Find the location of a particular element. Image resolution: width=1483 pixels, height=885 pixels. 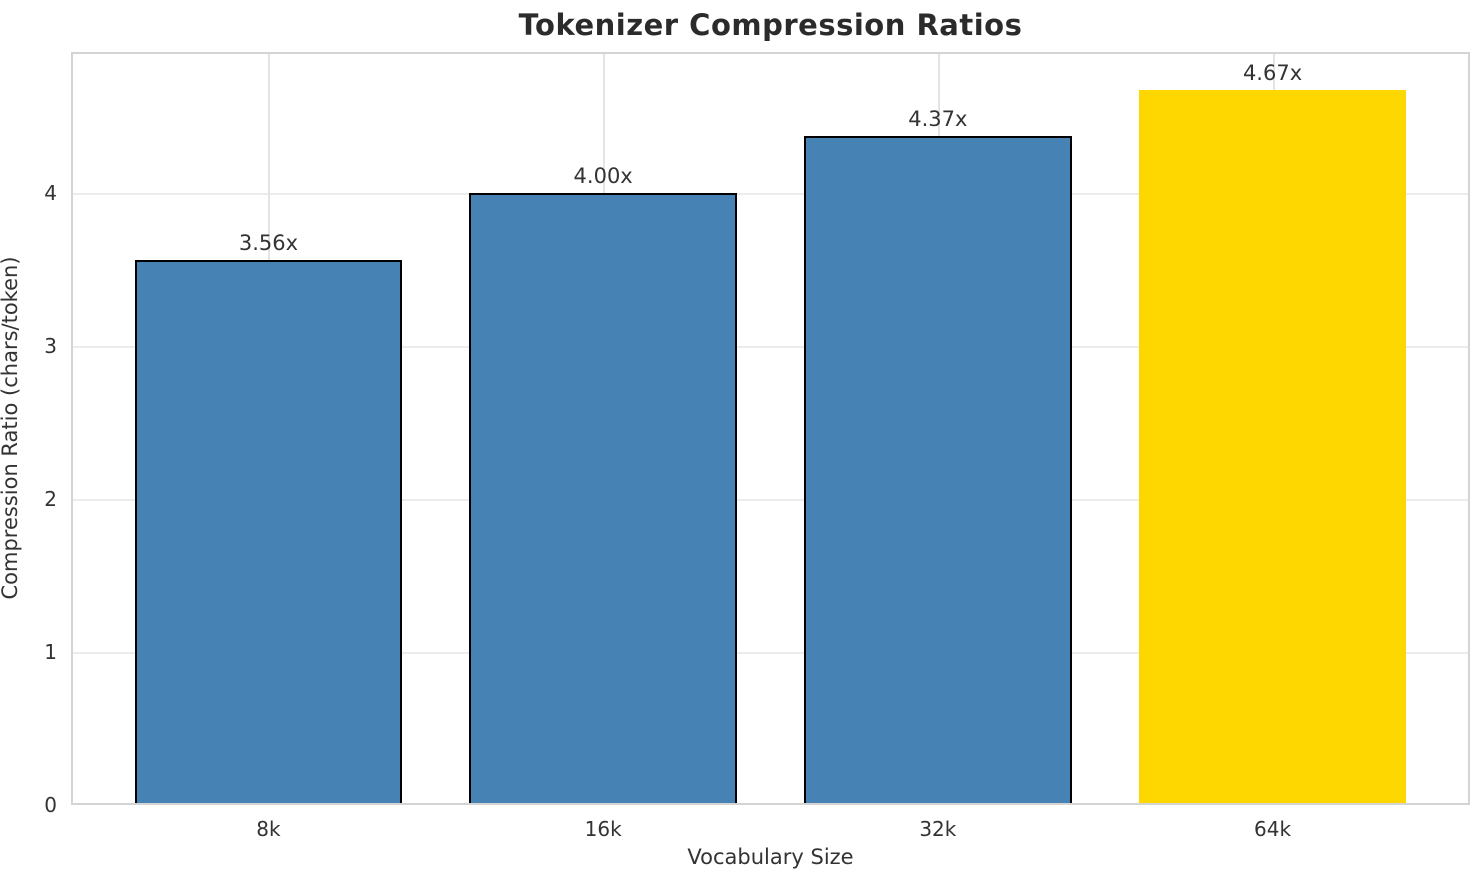

bar-8k is located at coordinates (268, 532).